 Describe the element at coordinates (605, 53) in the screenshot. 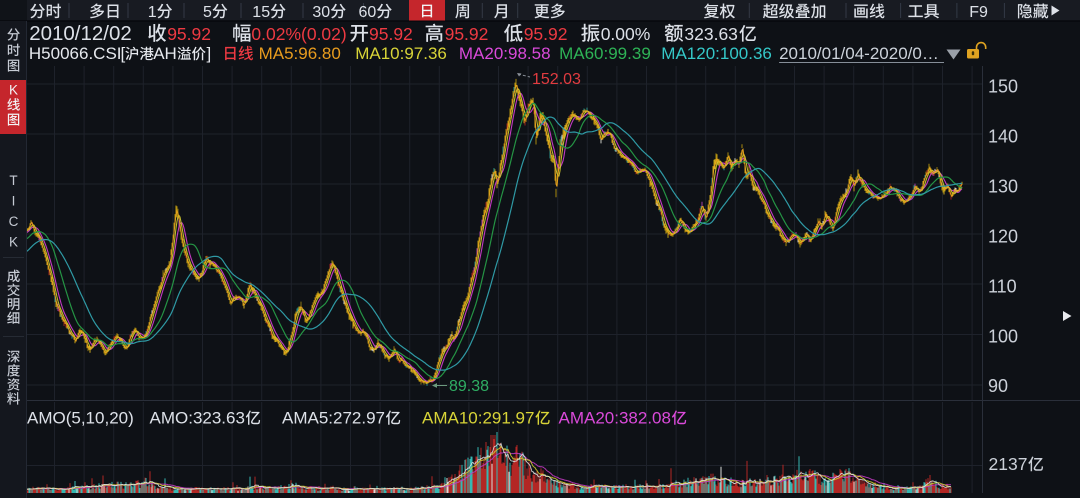

I see `svg-text: MA60:99.39` at that location.